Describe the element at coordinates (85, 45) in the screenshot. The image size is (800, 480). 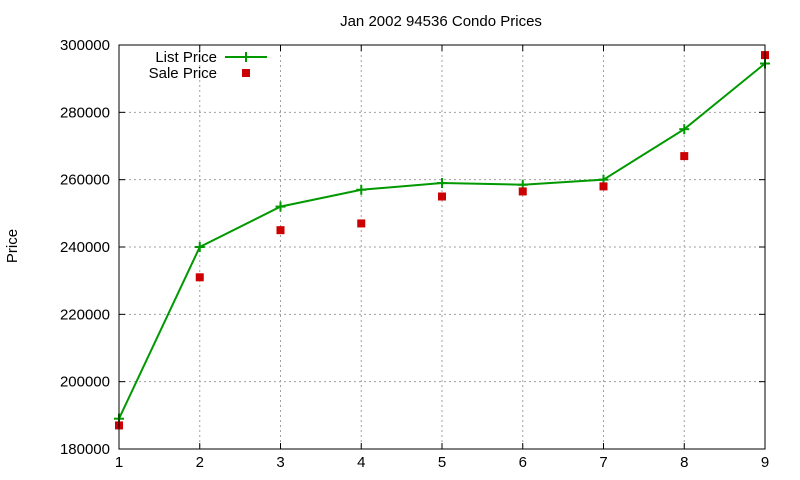
I see `y-tick-label: 300000` at that location.